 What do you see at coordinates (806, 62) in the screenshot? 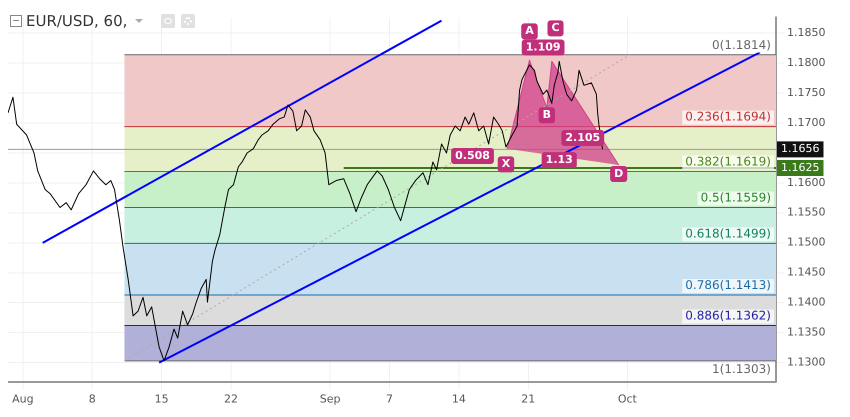
I see `y-tick-label: 1.1800` at bounding box center [806, 62].